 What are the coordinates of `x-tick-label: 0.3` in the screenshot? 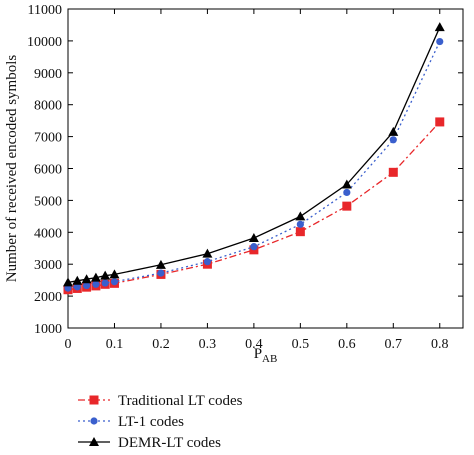 It's located at (208, 344).